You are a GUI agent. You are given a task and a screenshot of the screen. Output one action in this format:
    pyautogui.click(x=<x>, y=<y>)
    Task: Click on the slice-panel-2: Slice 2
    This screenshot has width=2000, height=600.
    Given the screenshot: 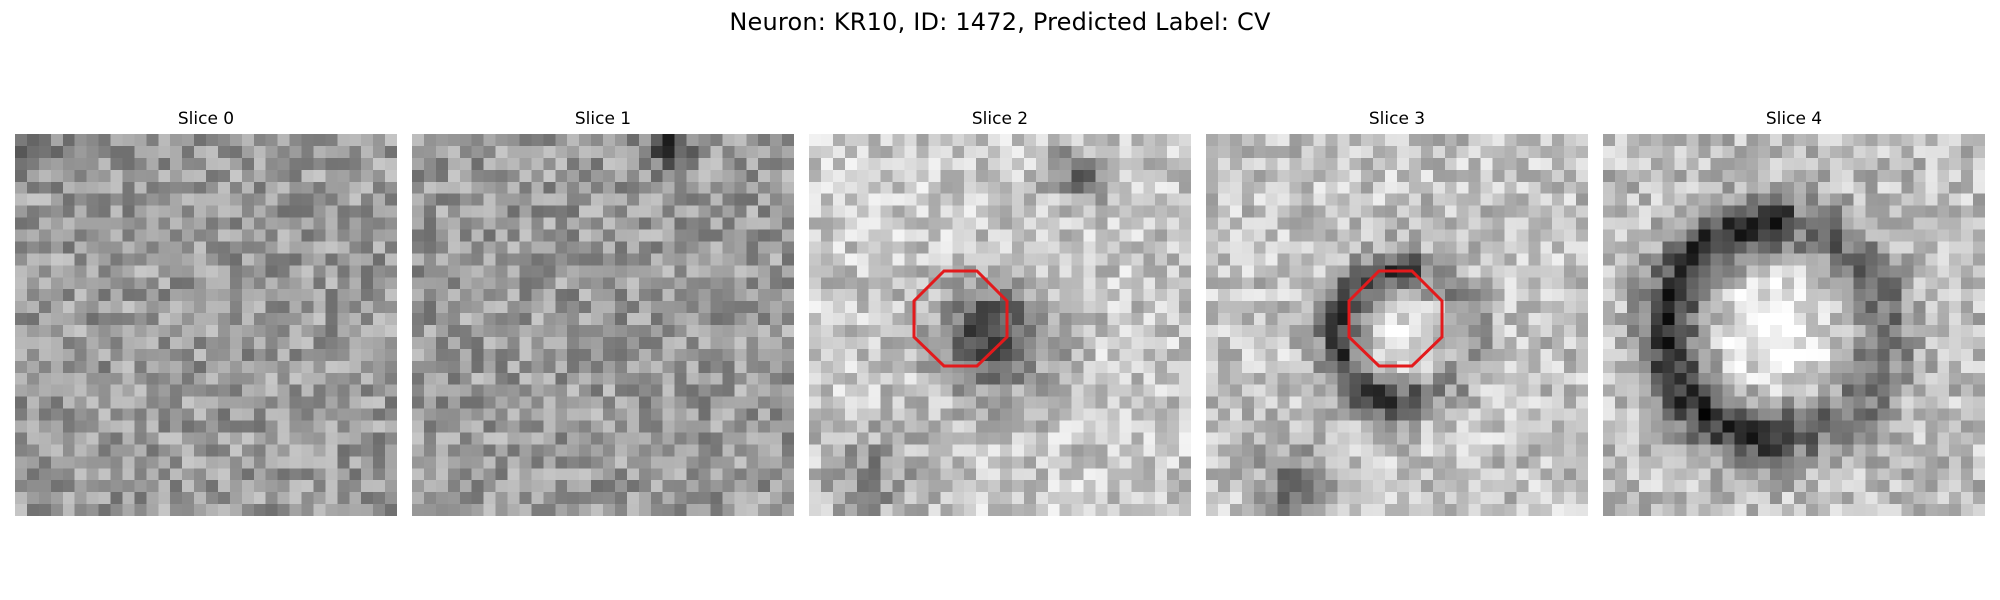 What is the action you would take?
    pyautogui.click(x=1000, y=312)
    